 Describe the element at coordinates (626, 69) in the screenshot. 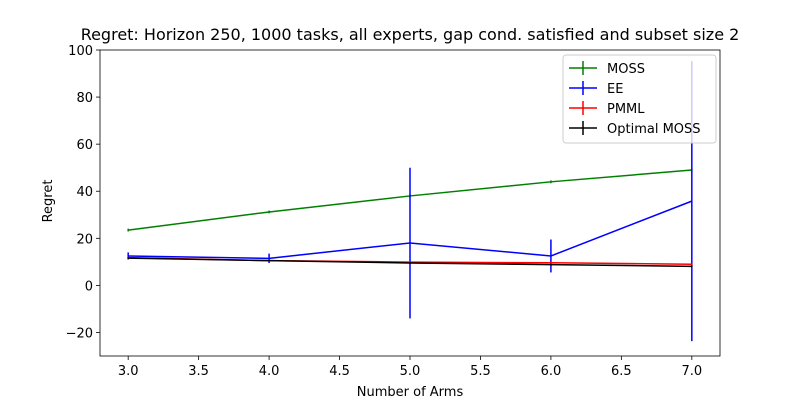

I see `legend-label-moss: MOSS` at that location.